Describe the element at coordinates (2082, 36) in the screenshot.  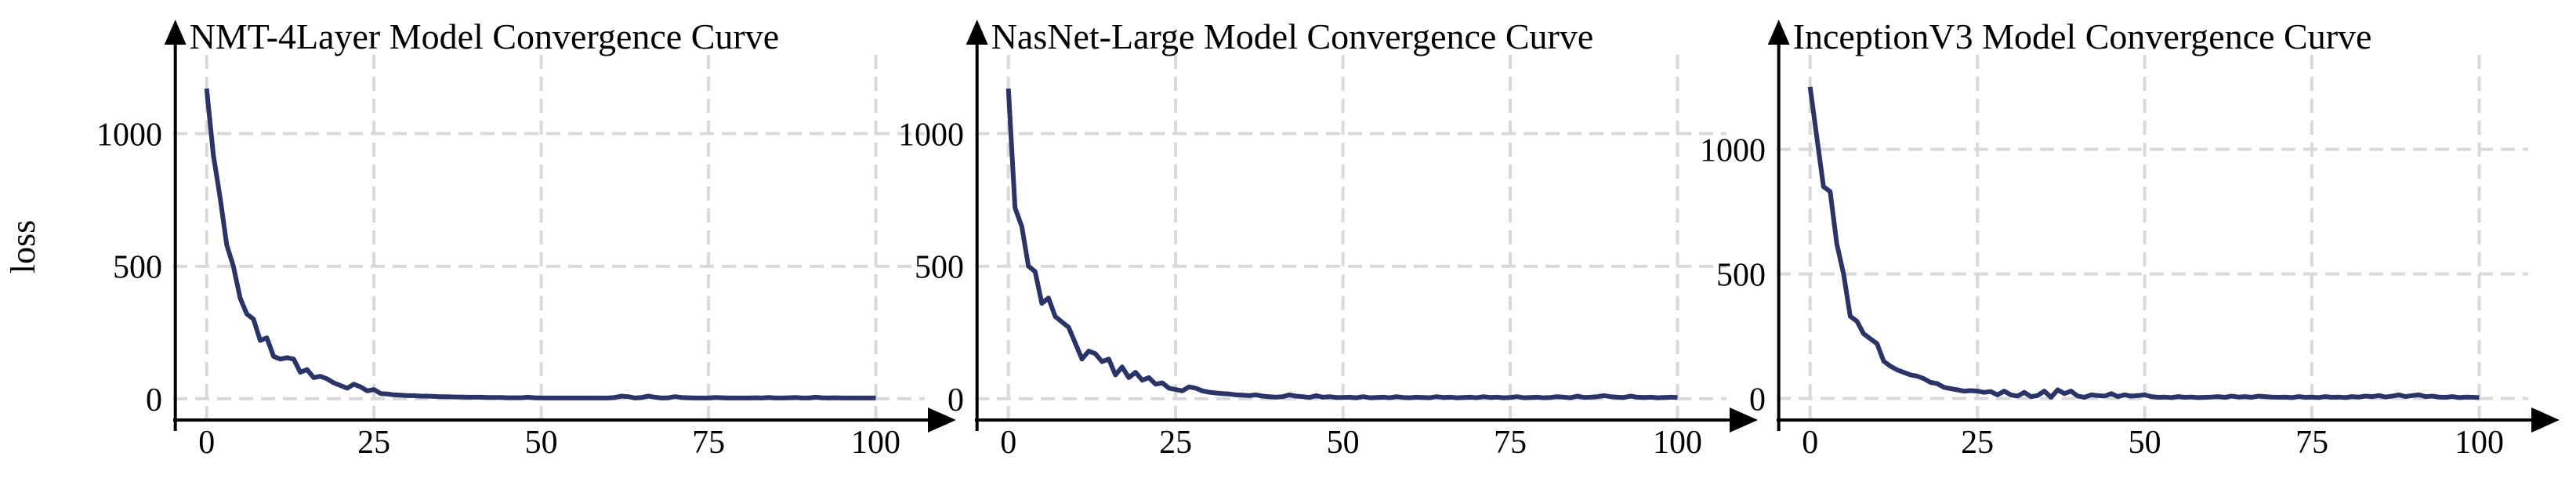
I see `chart-title: InceptionV3 Model Convergence Curve` at that location.